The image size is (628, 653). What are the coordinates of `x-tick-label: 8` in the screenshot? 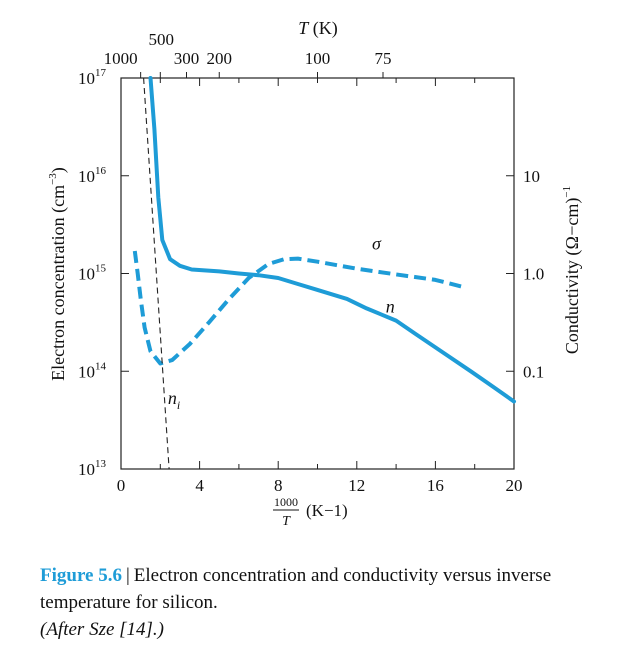 It's located at (278, 485).